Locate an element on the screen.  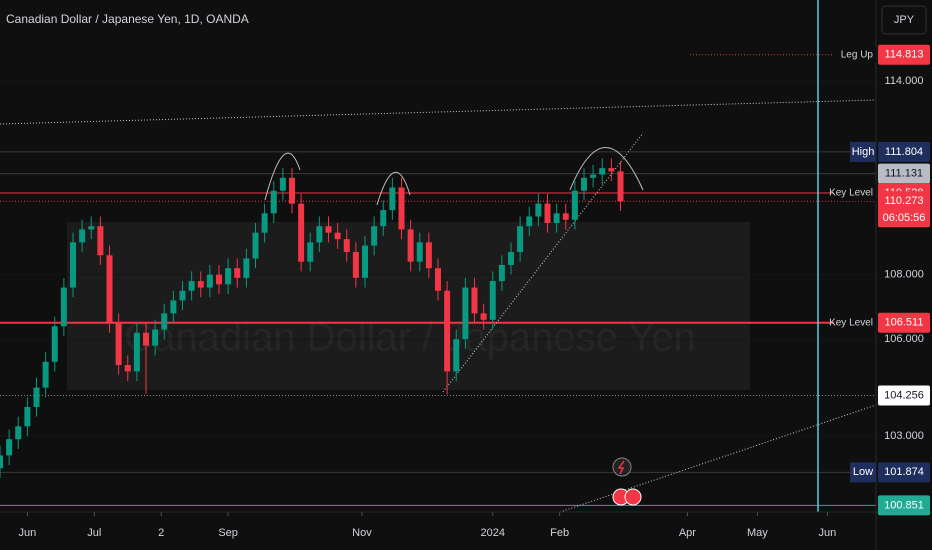
x-tick-label: Jul is located at coordinates (94, 533).